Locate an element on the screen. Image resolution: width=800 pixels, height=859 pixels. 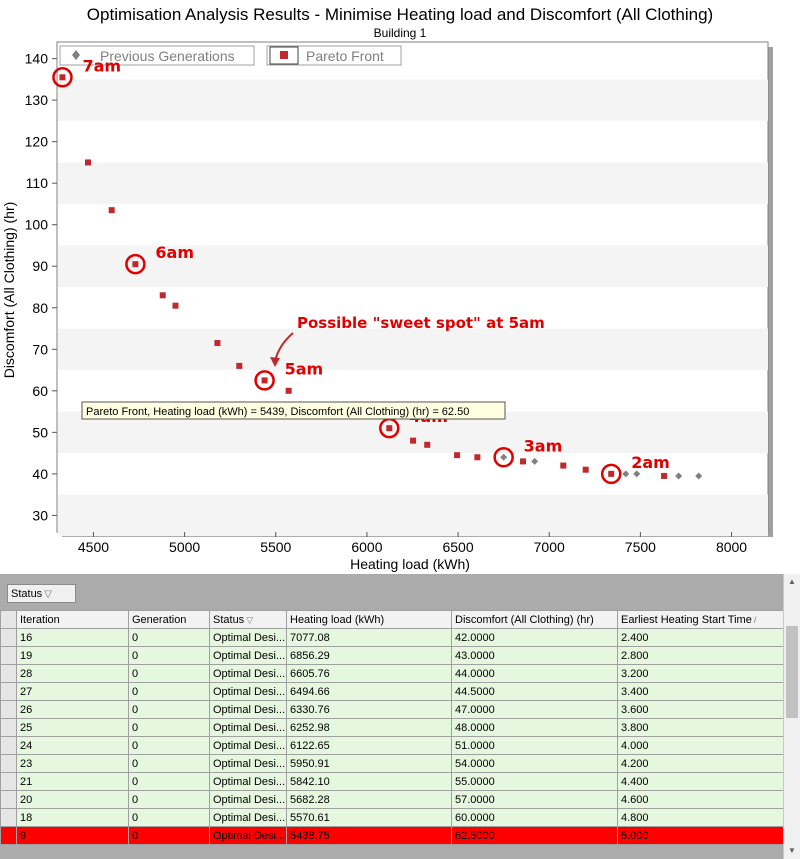
table-cell: 6605.76 is located at coordinates (369, 673).